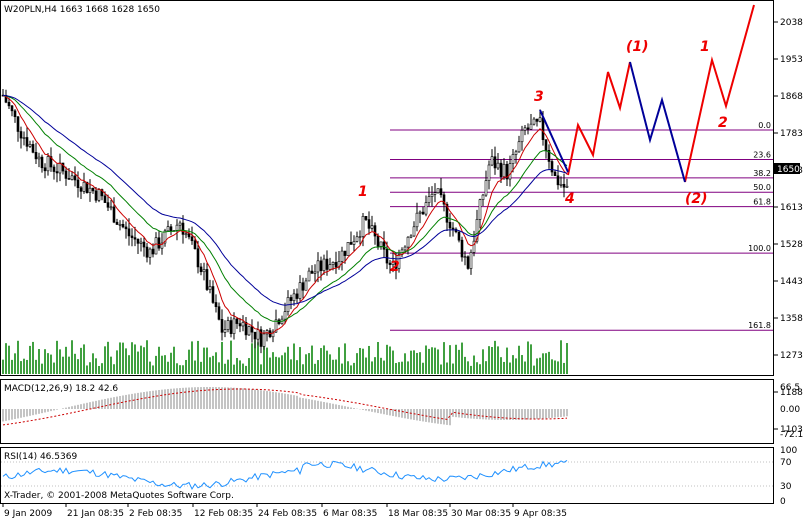 Image resolution: width=811 pixels, height=524 pixels. I want to click on time-tick-label: 30 Mar 08:35, so click(481, 514).